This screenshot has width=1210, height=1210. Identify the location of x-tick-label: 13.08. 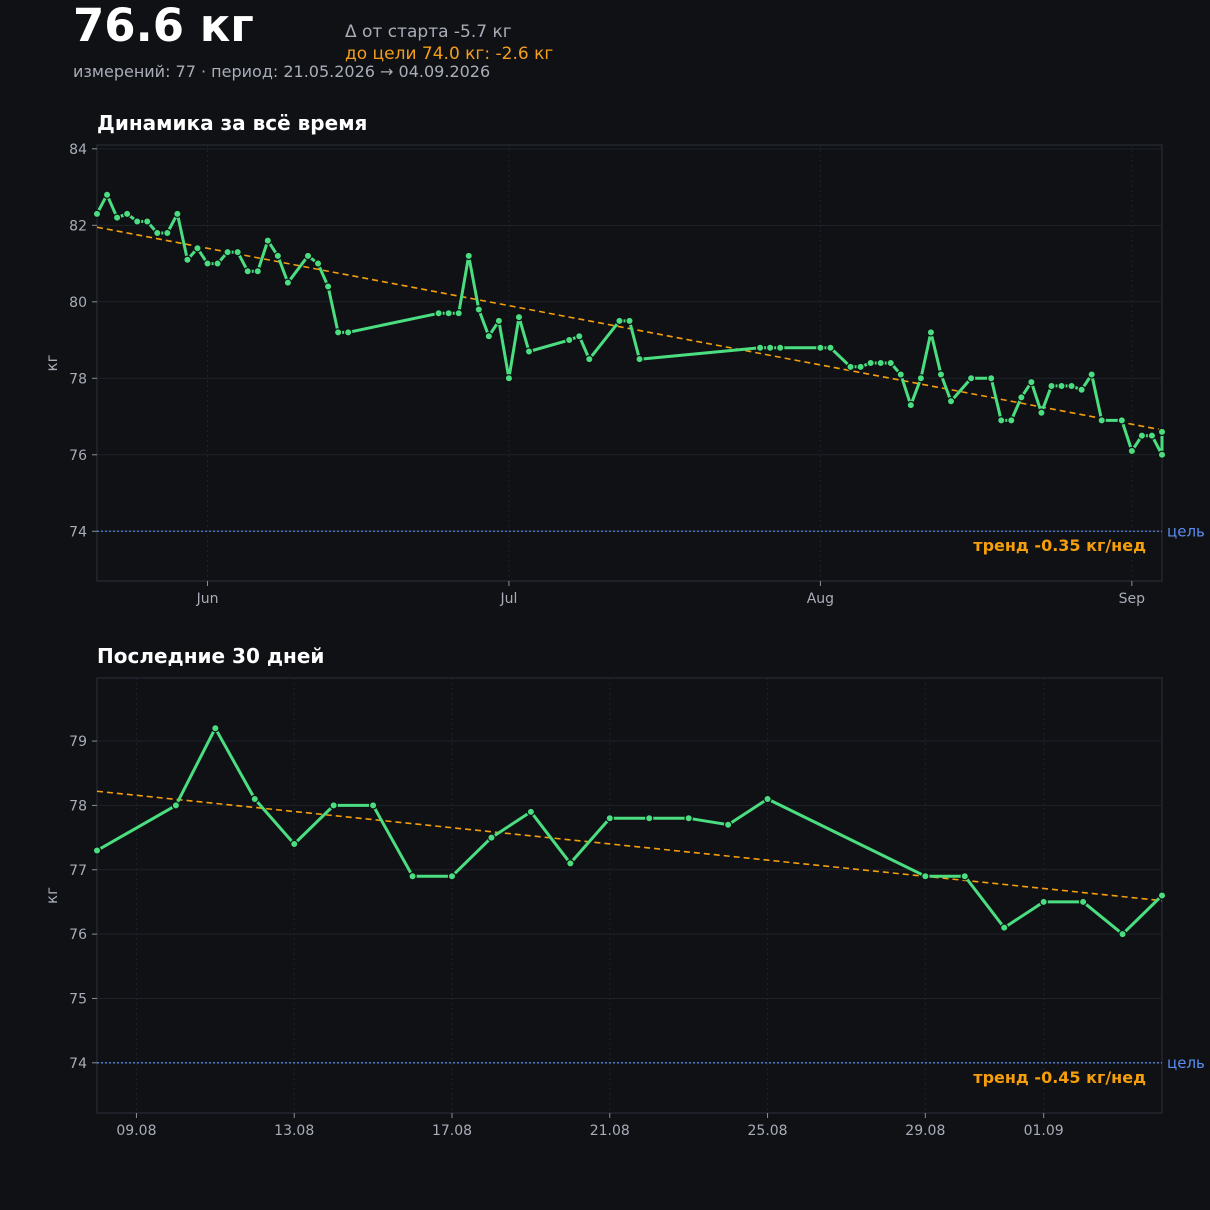
(294, 1131).